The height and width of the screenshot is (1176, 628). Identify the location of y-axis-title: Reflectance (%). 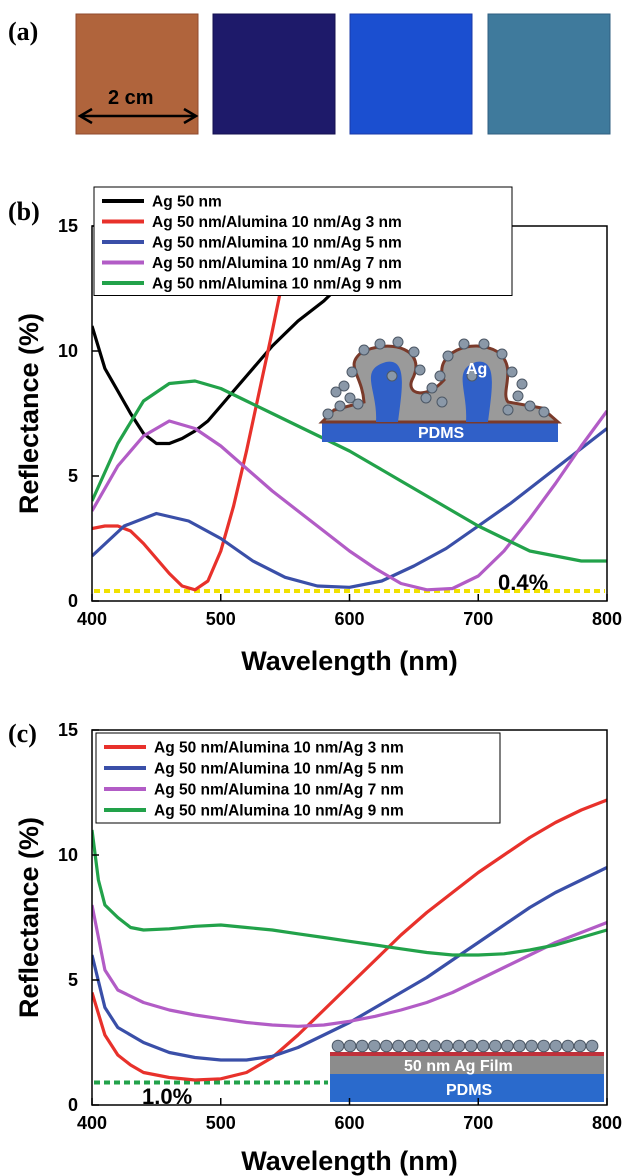
(29, 917).